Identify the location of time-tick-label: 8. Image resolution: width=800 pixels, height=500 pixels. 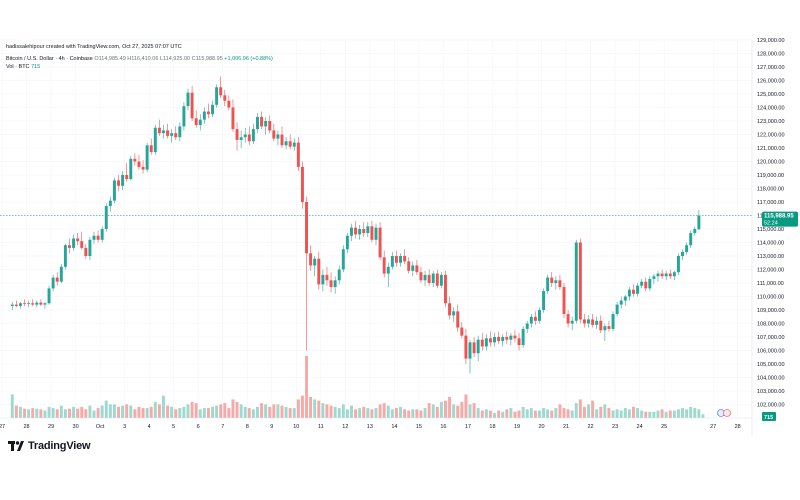
(247, 427).